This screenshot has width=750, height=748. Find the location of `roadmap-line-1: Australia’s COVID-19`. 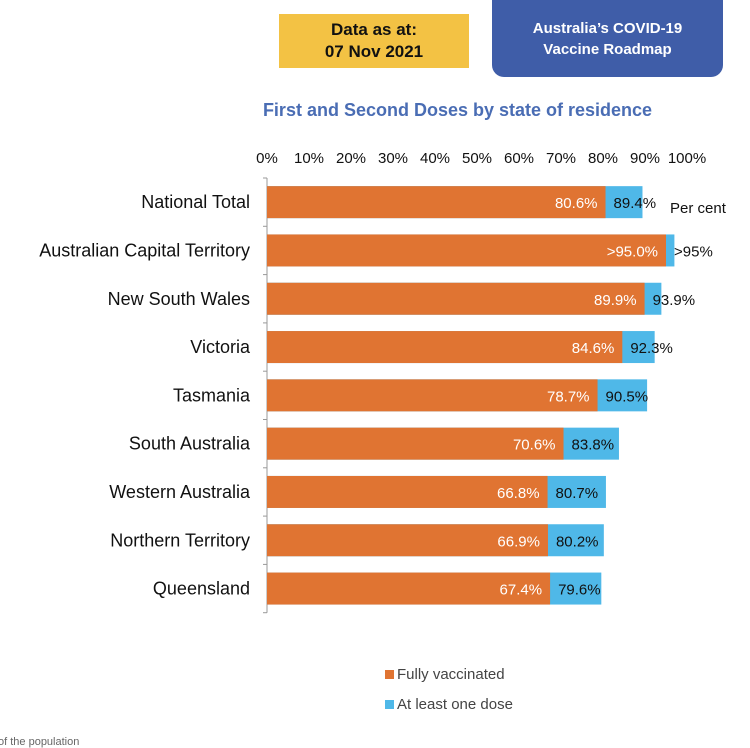

roadmap-line-1: Australia’s COVID-19 is located at coordinates (607, 28).